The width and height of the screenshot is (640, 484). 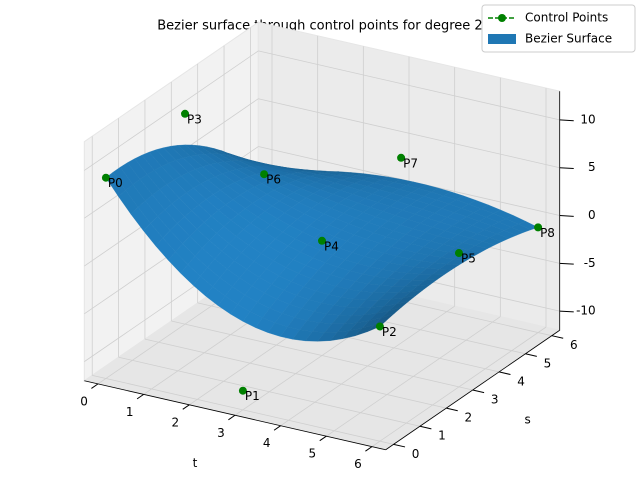 I want to click on x-tick-label: 1, so click(x=130, y=412).